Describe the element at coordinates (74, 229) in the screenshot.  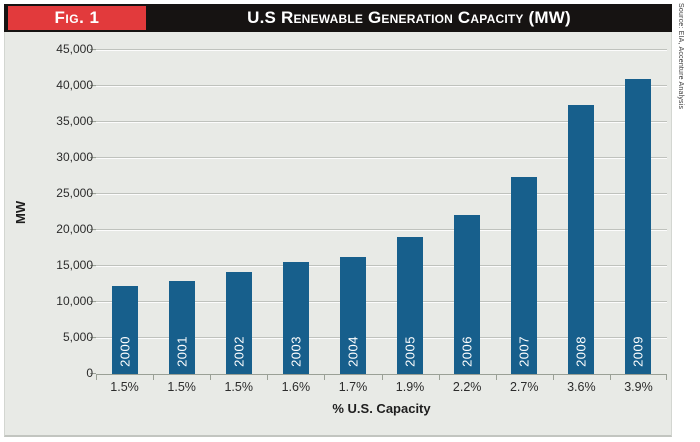
I see `y-tick-label: 20,000` at that location.